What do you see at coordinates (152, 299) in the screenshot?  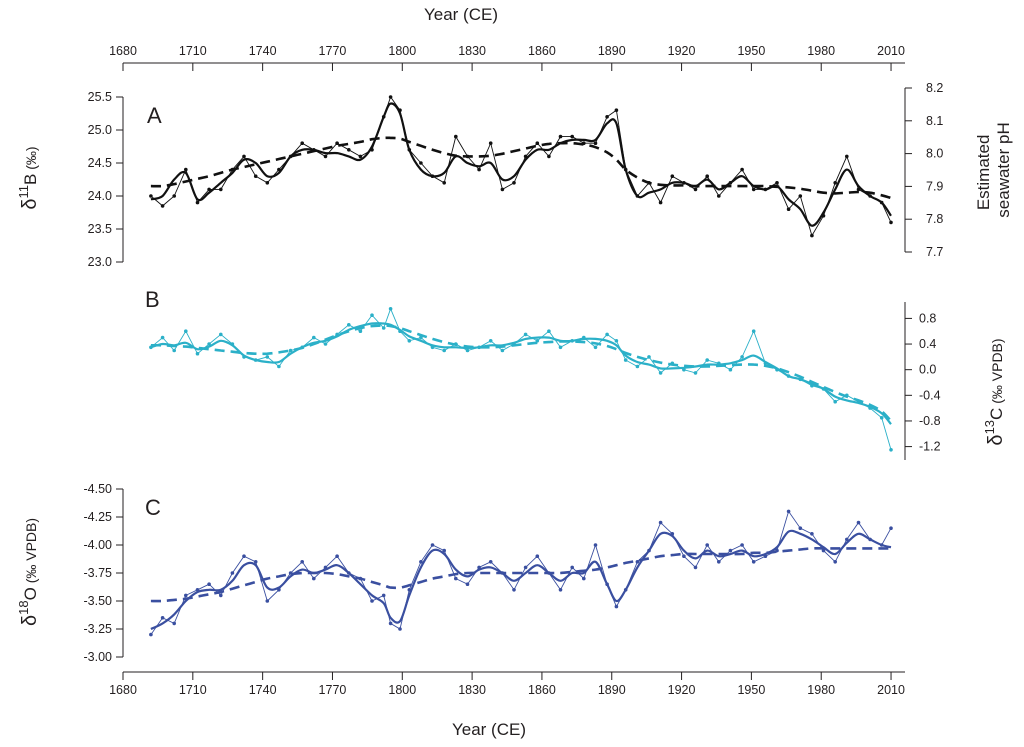 I see `panel-b-letter: B` at bounding box center [152, 299].